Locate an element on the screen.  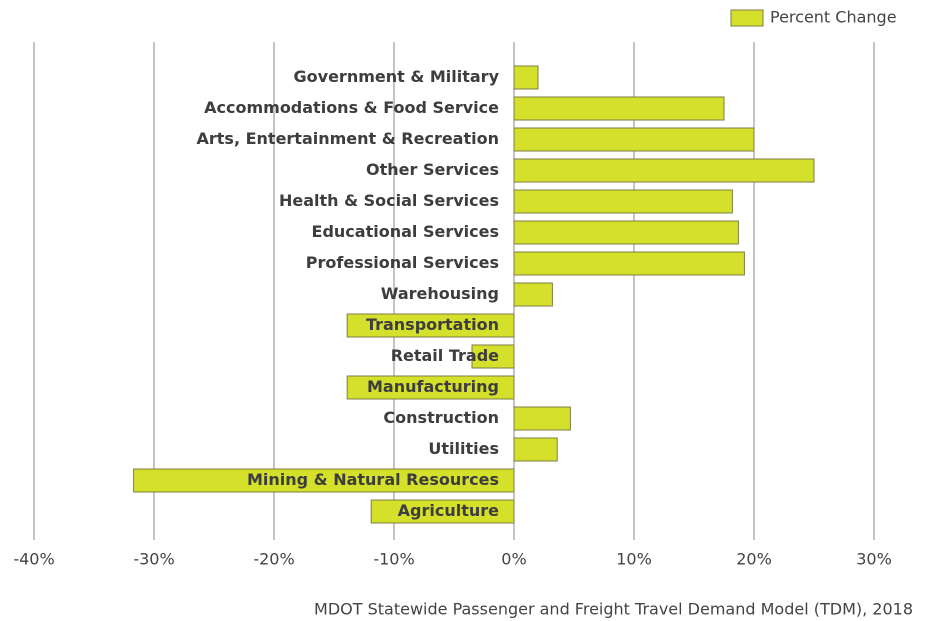
category-label: Other Services is located at coordinates (432, 169).